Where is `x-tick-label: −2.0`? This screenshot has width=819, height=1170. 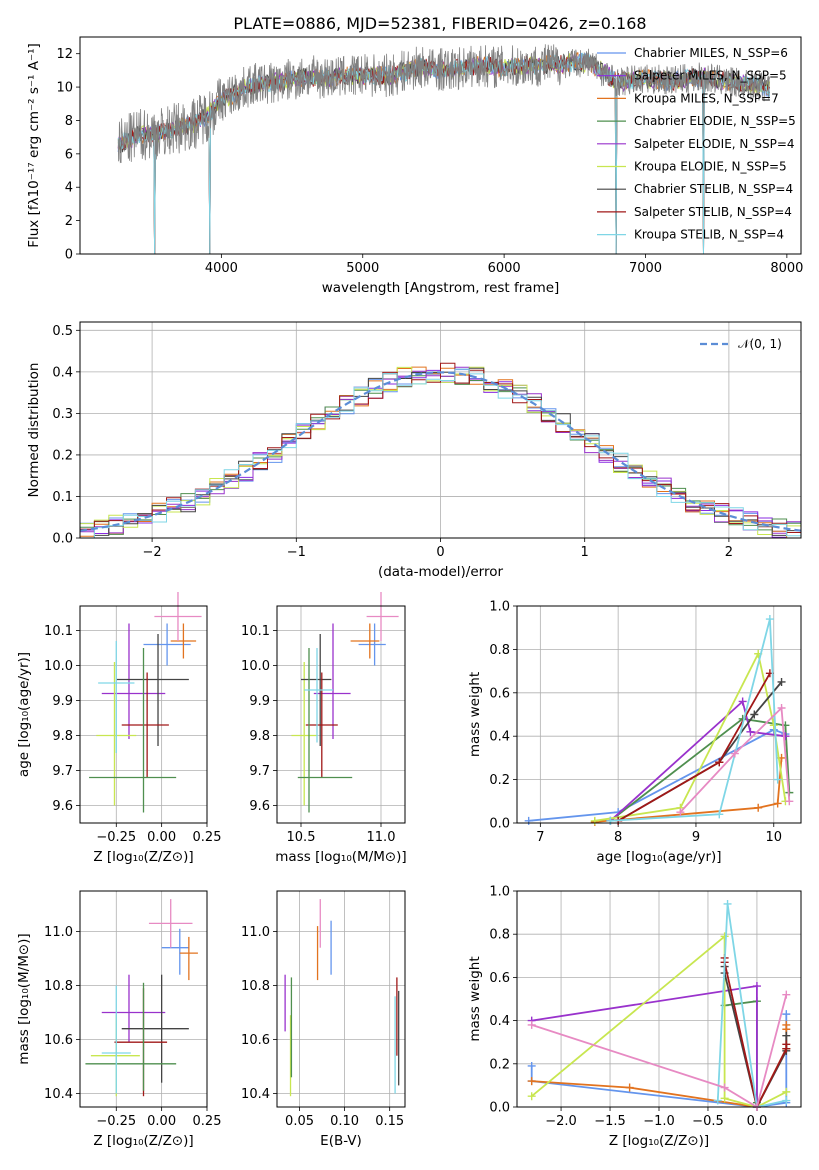
x-tick-label: −2.0 is located at coordinates (561, 1121).